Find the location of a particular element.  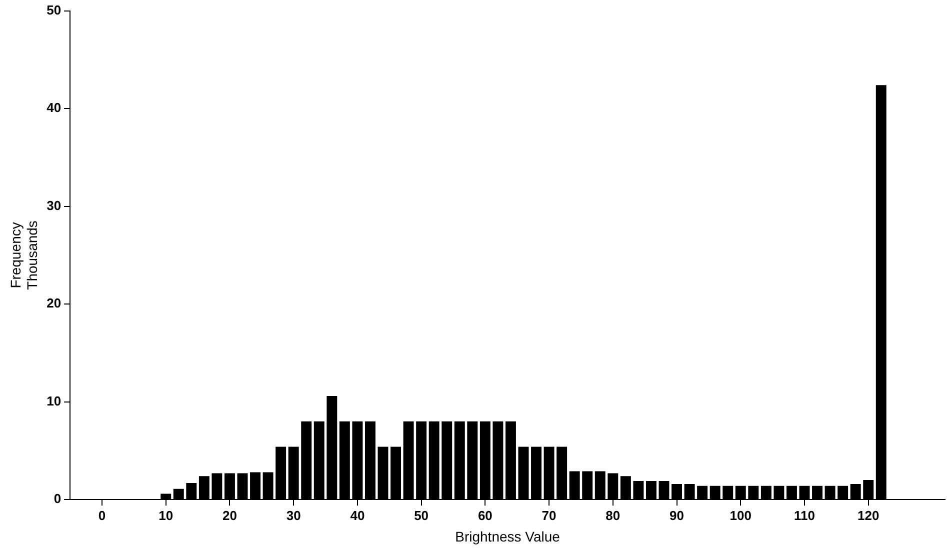

x-tick-label: 50 is located at coordinates (421, 515).